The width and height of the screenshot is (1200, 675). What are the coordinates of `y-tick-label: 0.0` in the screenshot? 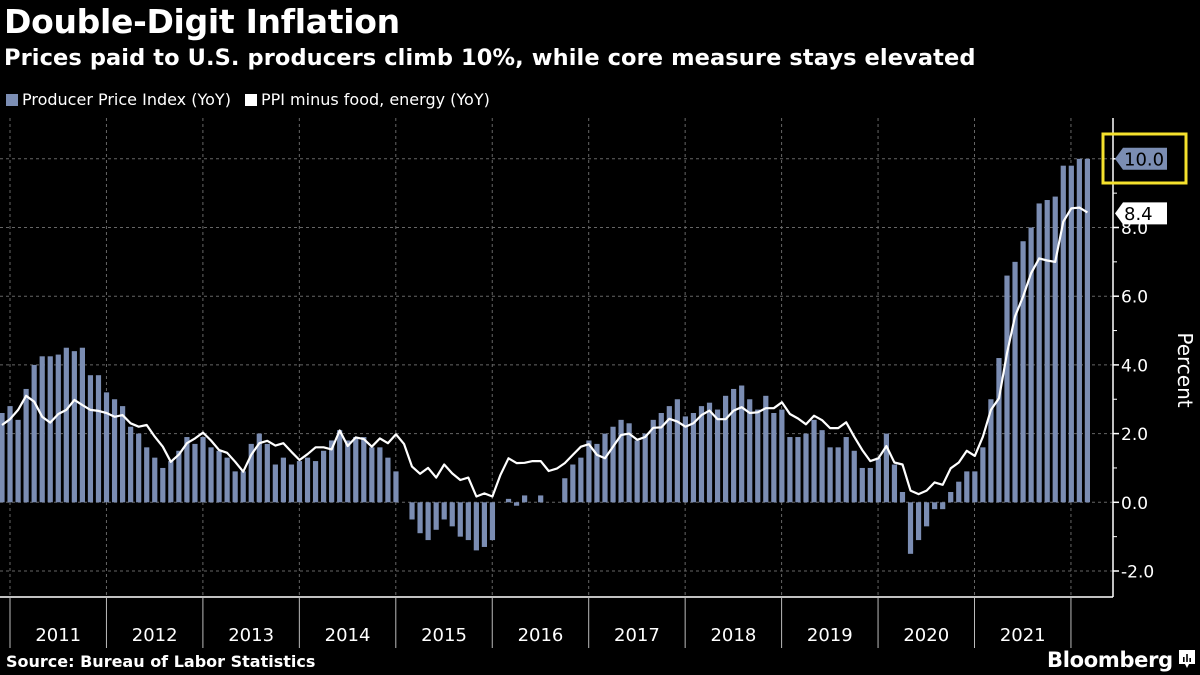 It's located at (1134, 504).